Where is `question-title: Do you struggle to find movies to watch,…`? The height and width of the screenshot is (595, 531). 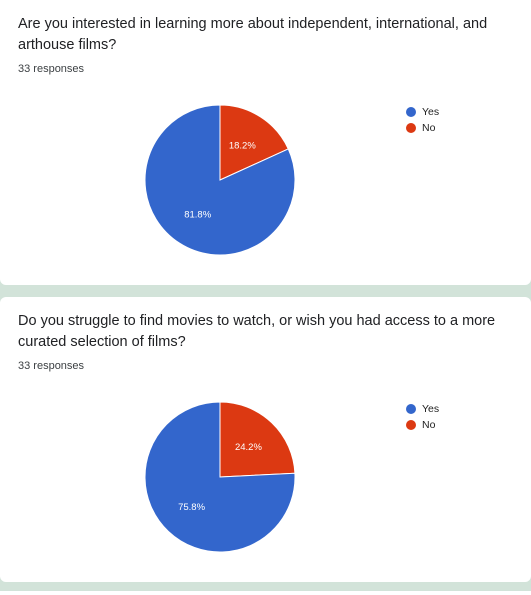
question-title: Do you struggle to find movies to watch,… is located at coordinates (257, 331).